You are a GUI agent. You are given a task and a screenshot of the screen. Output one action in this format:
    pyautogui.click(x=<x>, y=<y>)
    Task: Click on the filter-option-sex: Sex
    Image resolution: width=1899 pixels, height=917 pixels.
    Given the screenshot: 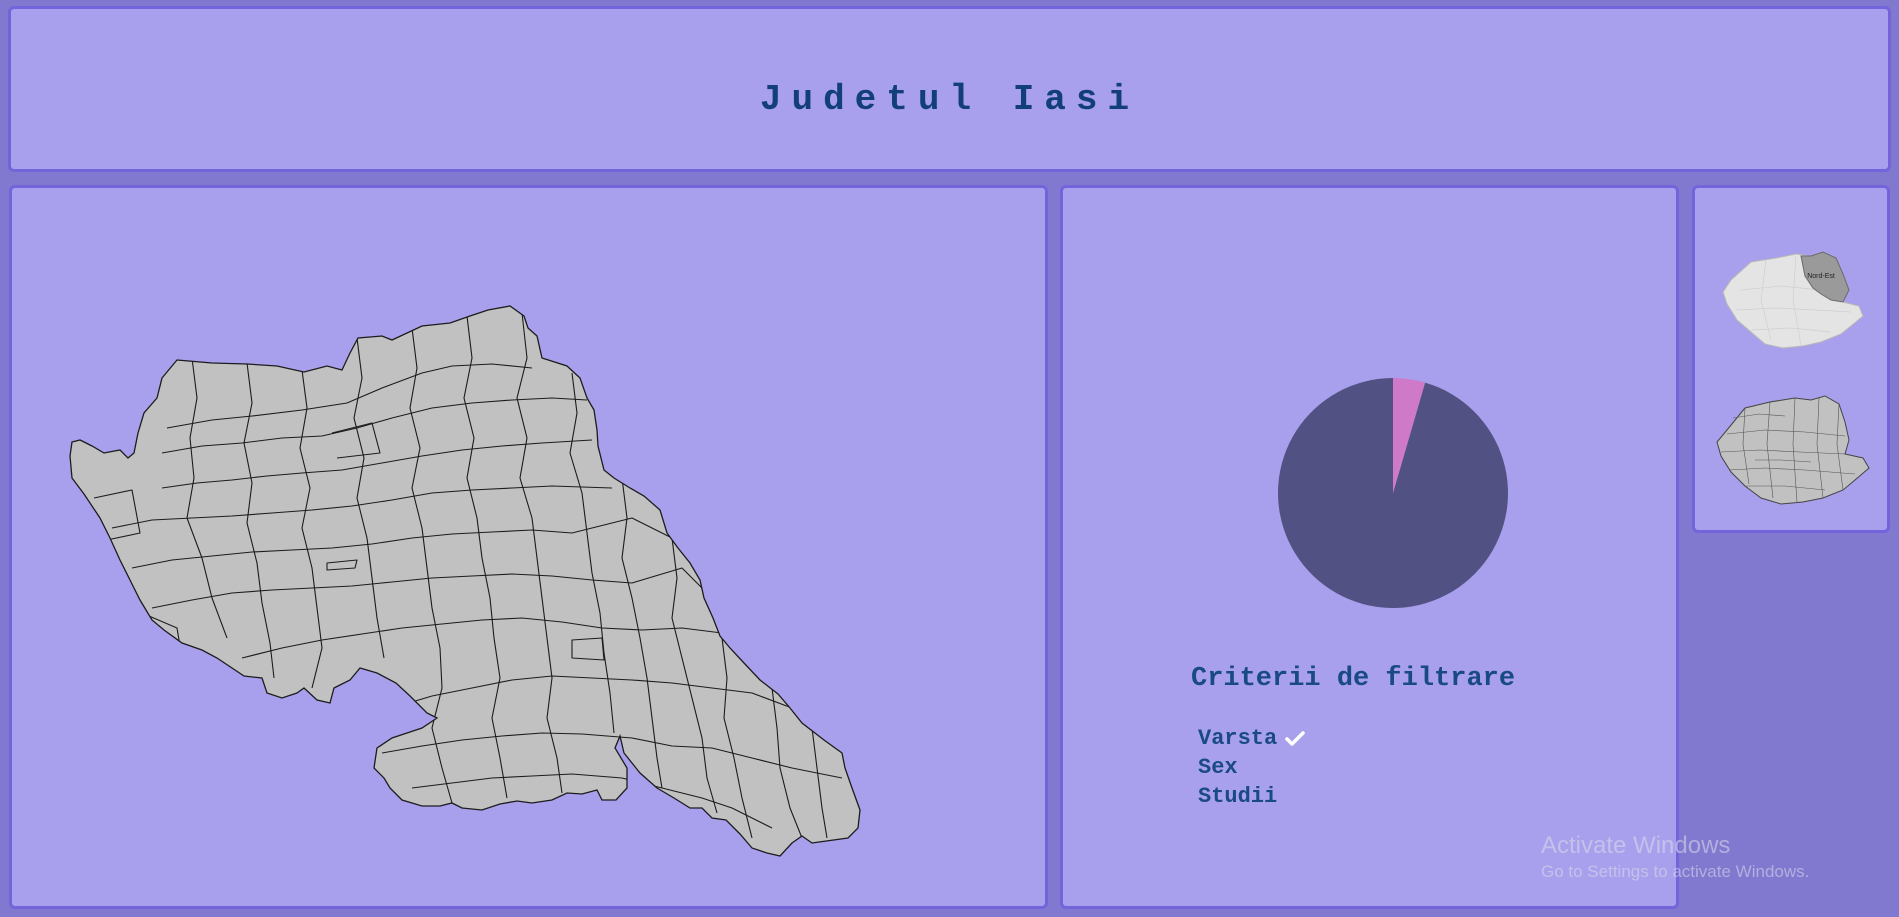 What is the action you would take?
    pyautogui.click(x=1251, y=767)
    